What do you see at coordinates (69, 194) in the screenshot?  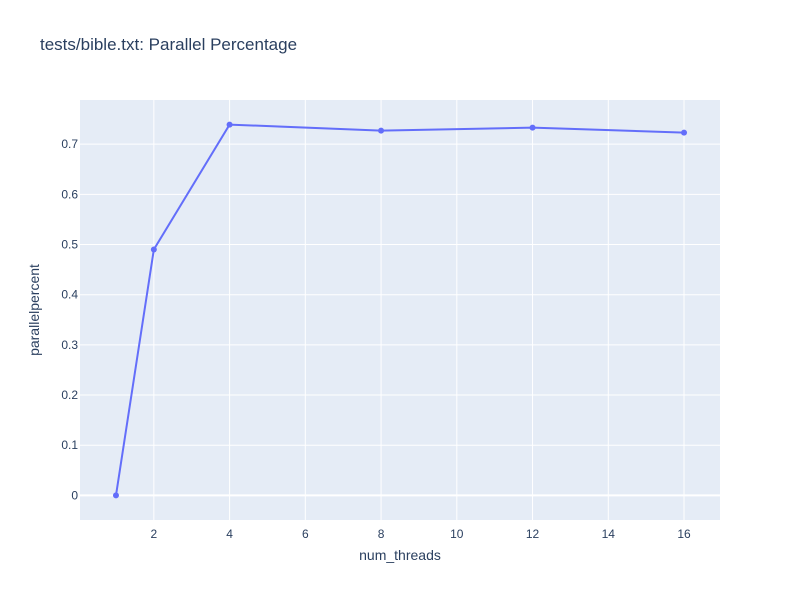 I see `y-tick-label: 0.6` at bounding box center [69, 194].